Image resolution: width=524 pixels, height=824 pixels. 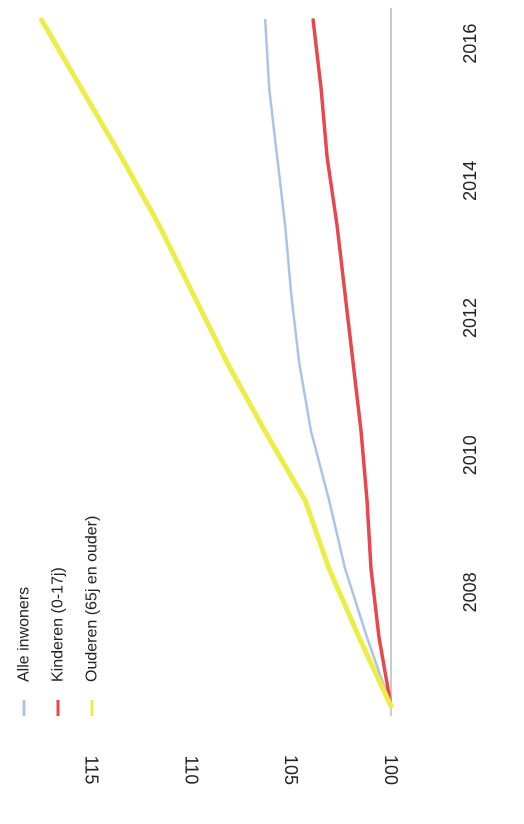 I want to click on x-tick-label: 2012, so click(x=470, y=318).